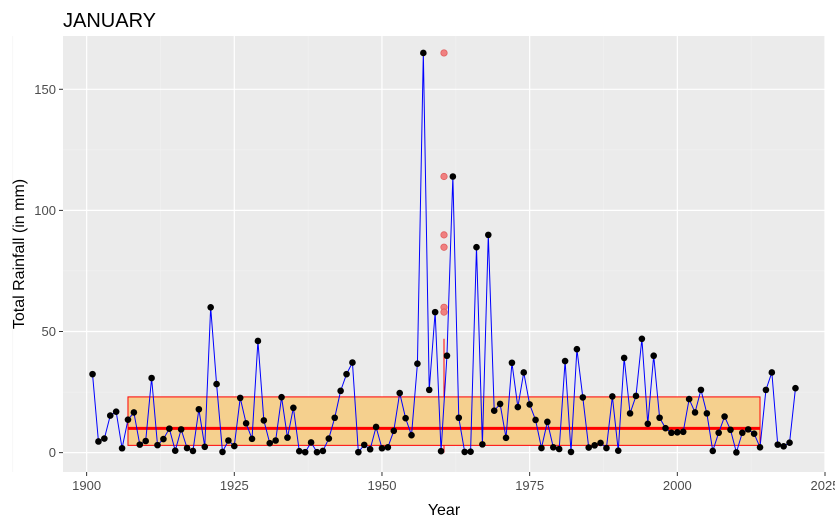  What do you see at coordinates (52, 452) in the screenshot?
I see `y-tick-label: 0` at bounding box center [52, 452].